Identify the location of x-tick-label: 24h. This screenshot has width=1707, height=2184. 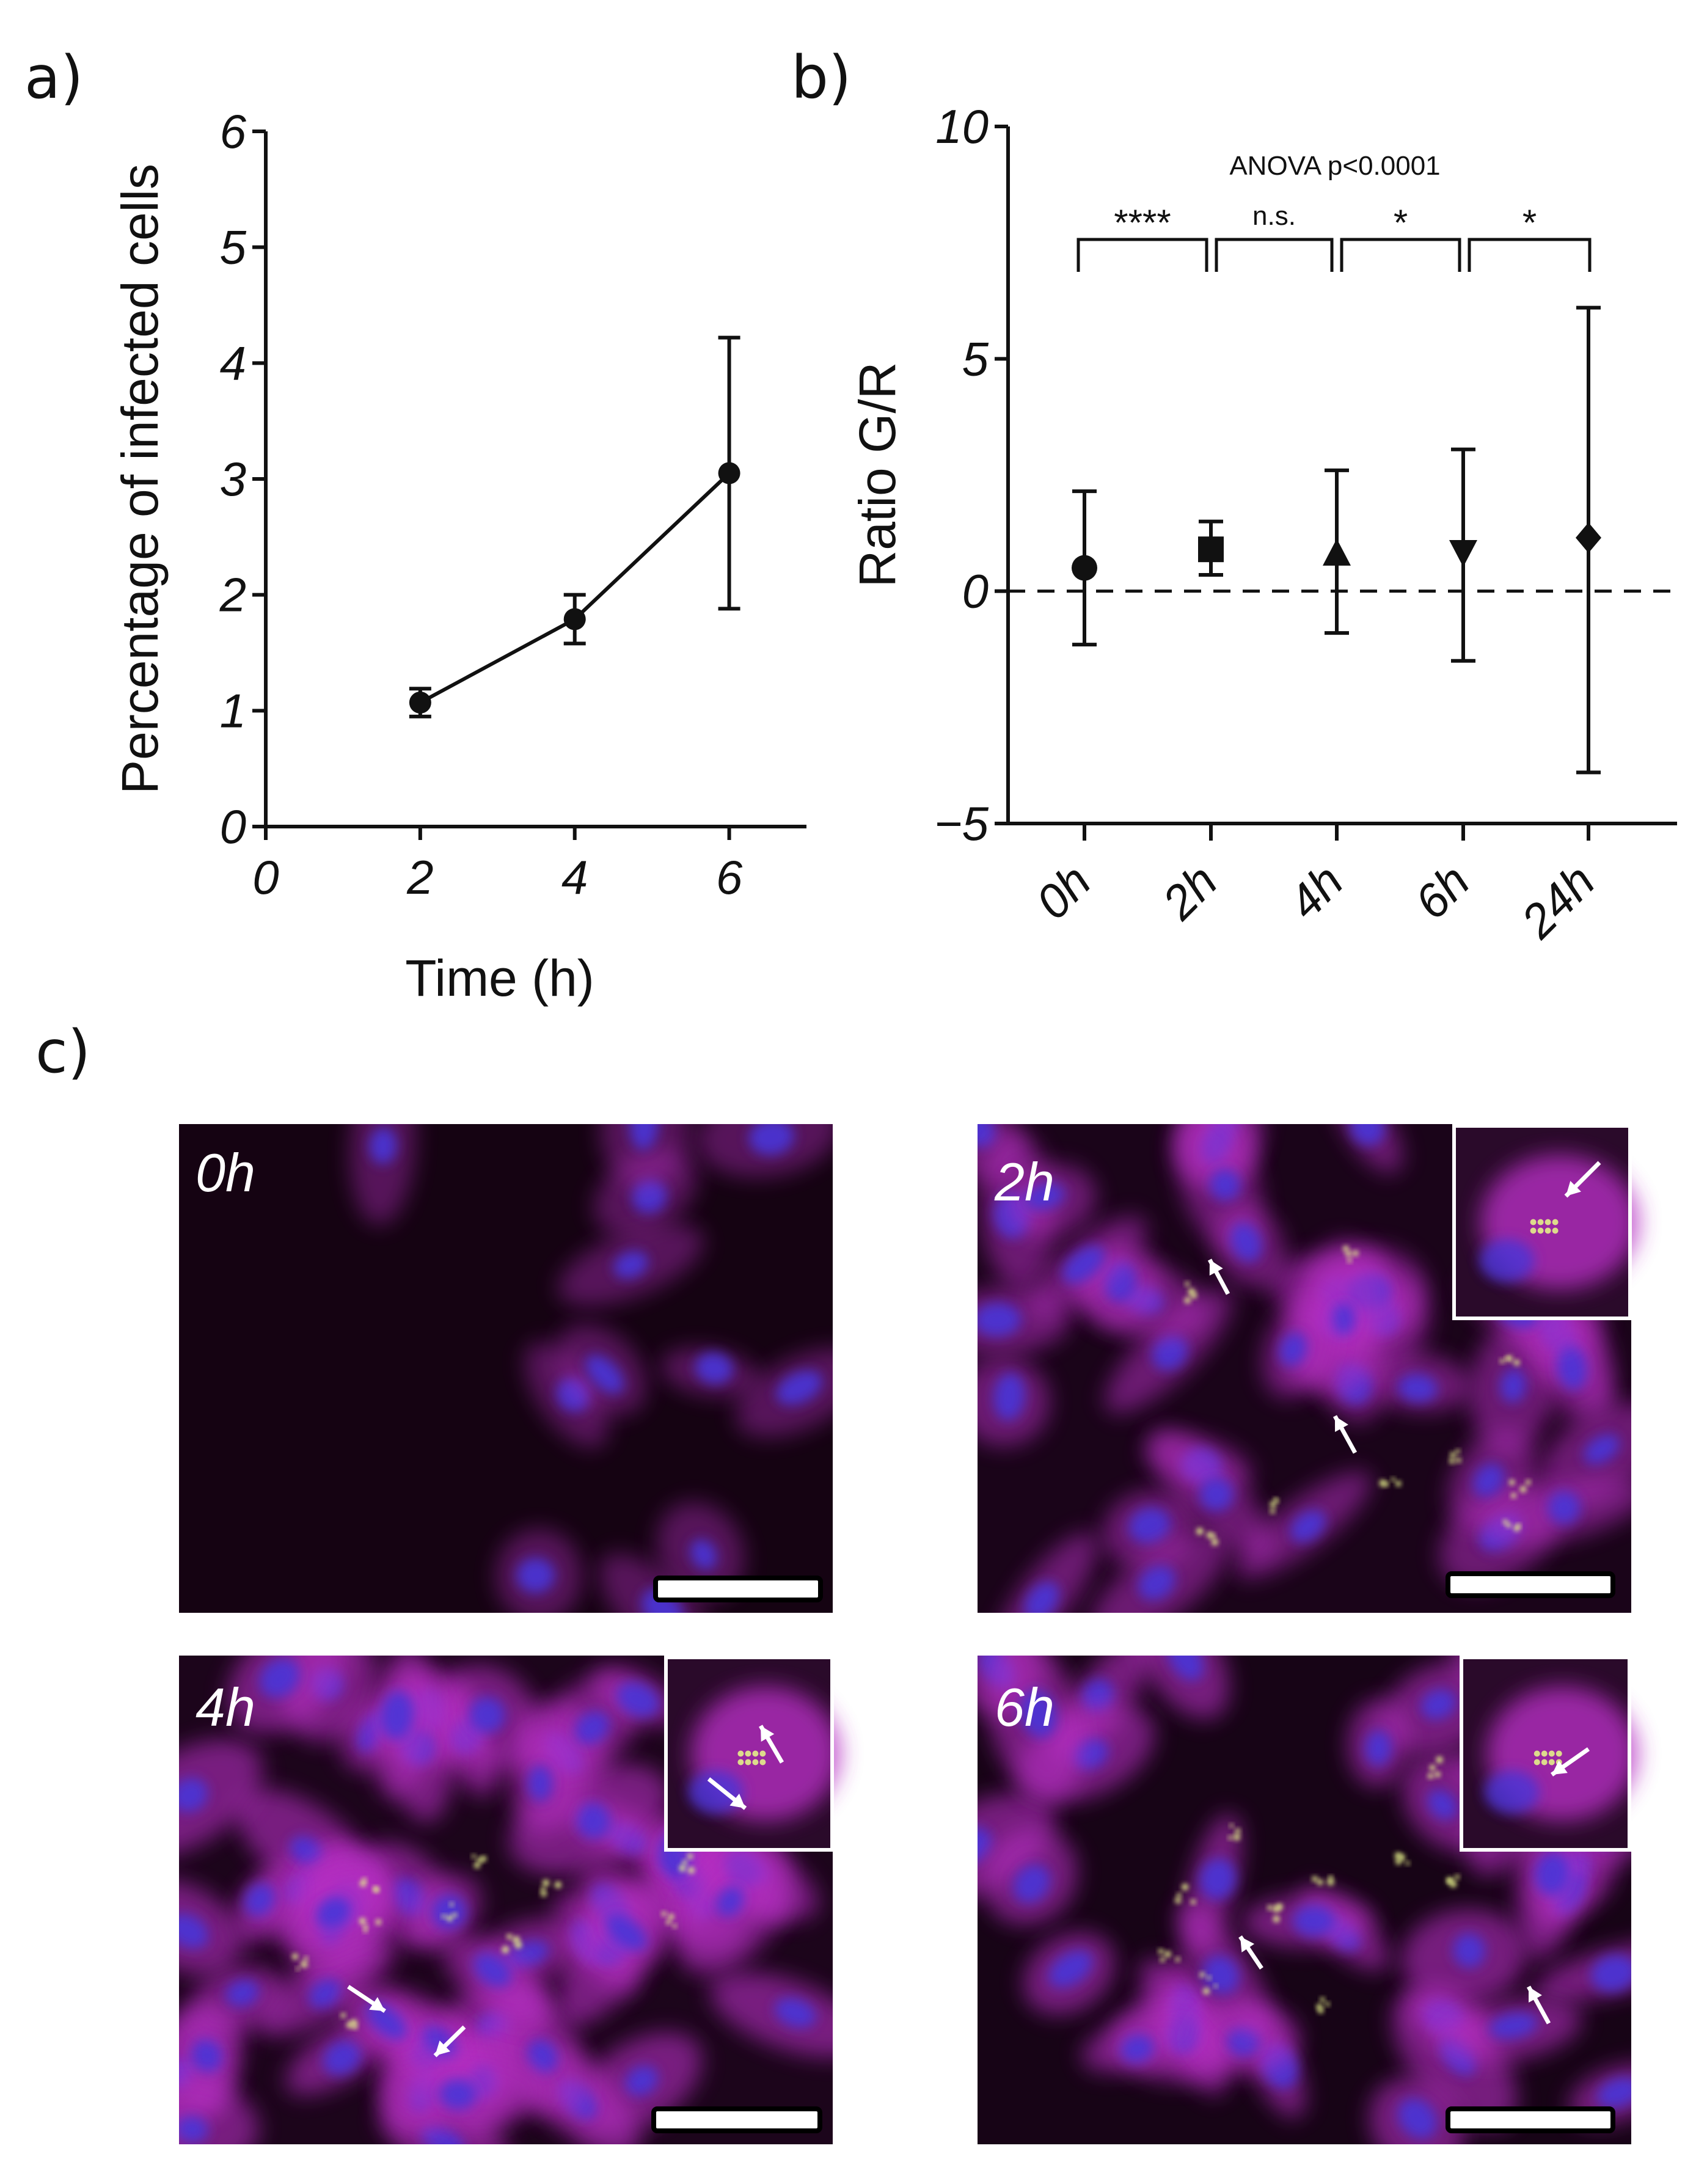
(1557, 902).